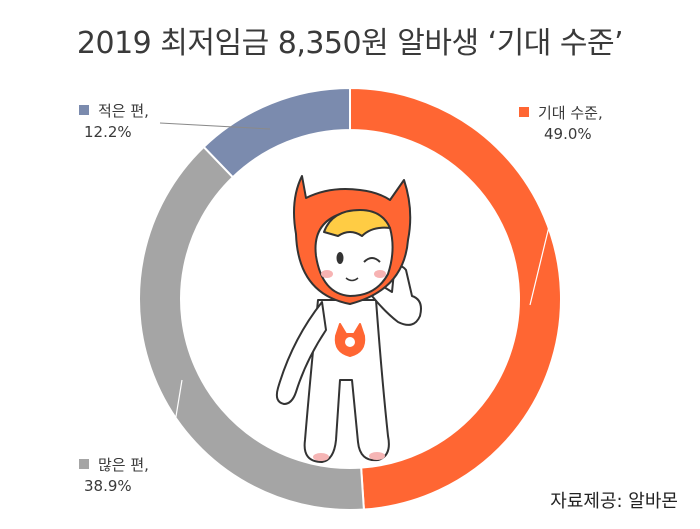 Image resolution: width=700 pixels, height=529 pixels. I want to click on label-expected-value: 49.0%, so click(568, 134).